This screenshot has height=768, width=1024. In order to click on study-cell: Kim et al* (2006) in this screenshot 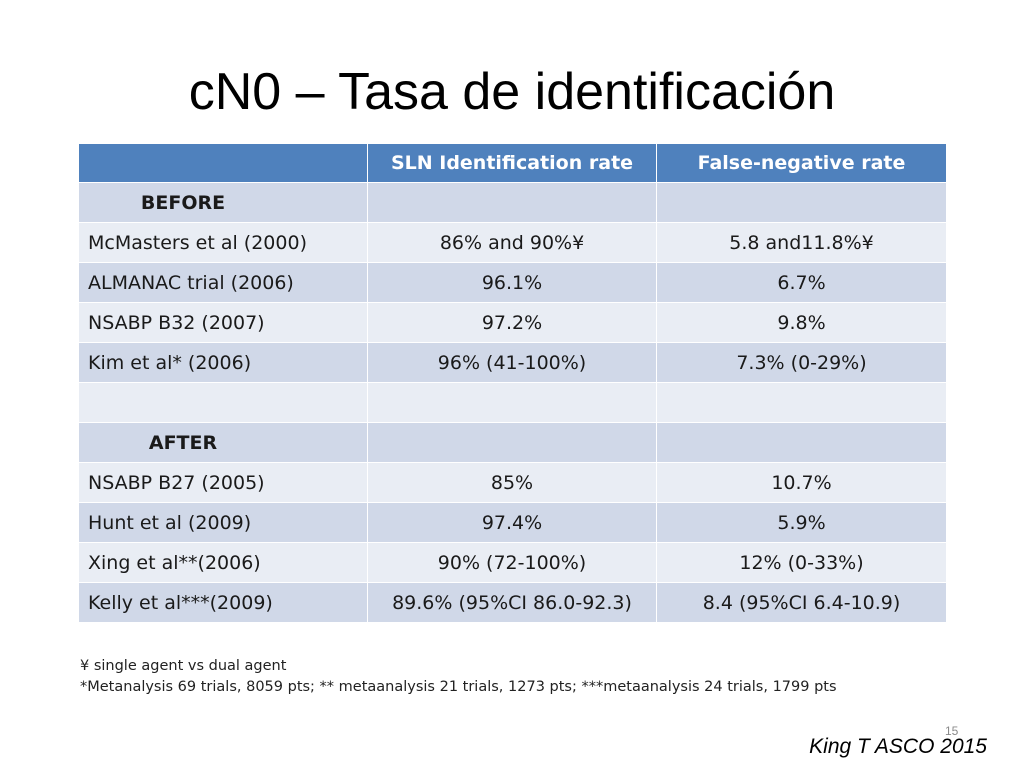, I will do `click(223, 362)`.